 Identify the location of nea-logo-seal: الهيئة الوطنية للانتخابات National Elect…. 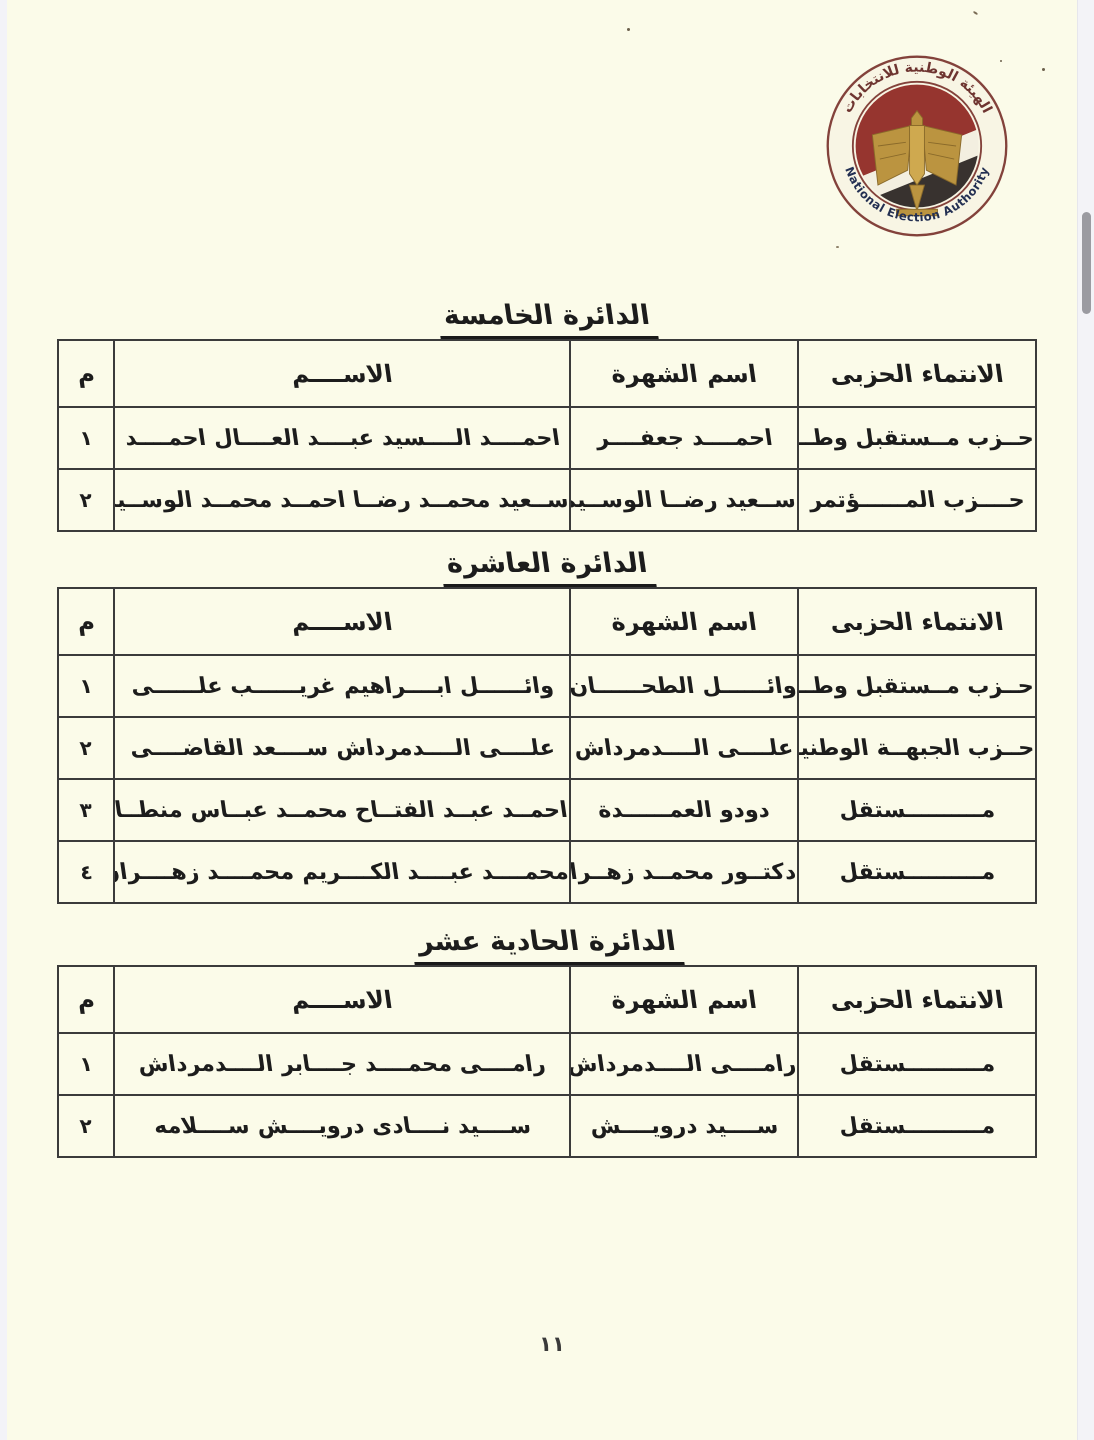
(917, 146).